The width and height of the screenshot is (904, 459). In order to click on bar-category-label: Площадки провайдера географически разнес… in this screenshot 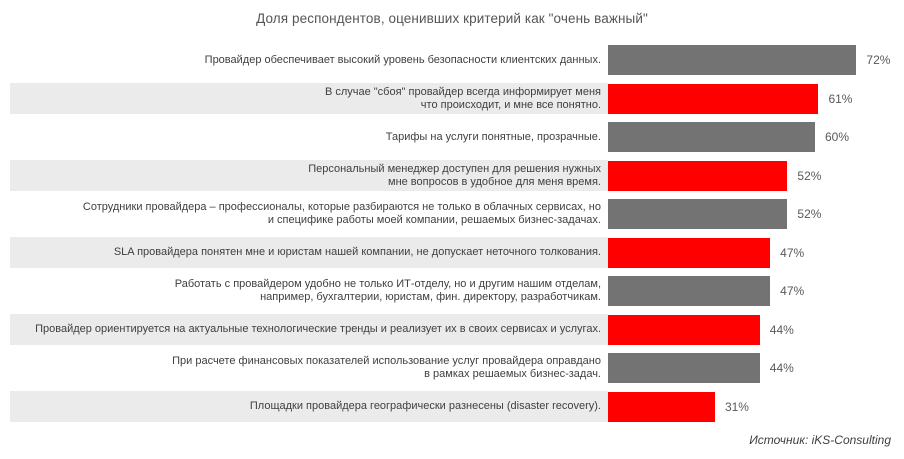, I will do `click(309, 407)`.